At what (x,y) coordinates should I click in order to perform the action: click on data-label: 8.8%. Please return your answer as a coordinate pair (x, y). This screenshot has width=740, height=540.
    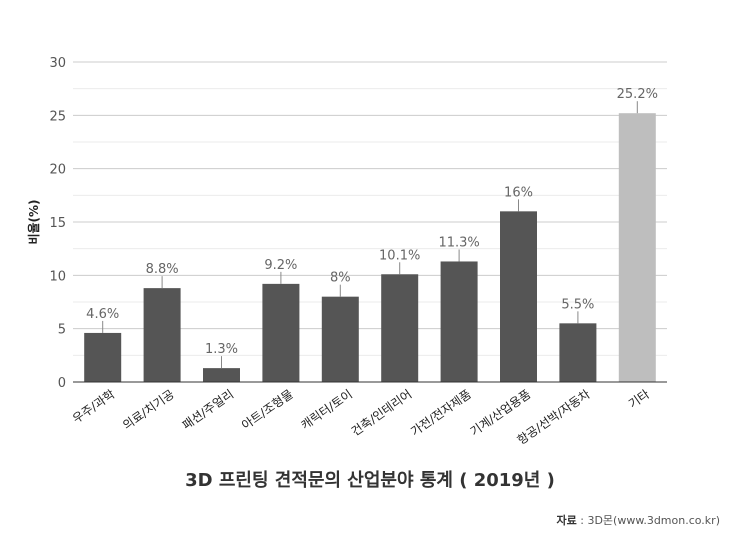
    Looking at the image, I should click on (162, 269).